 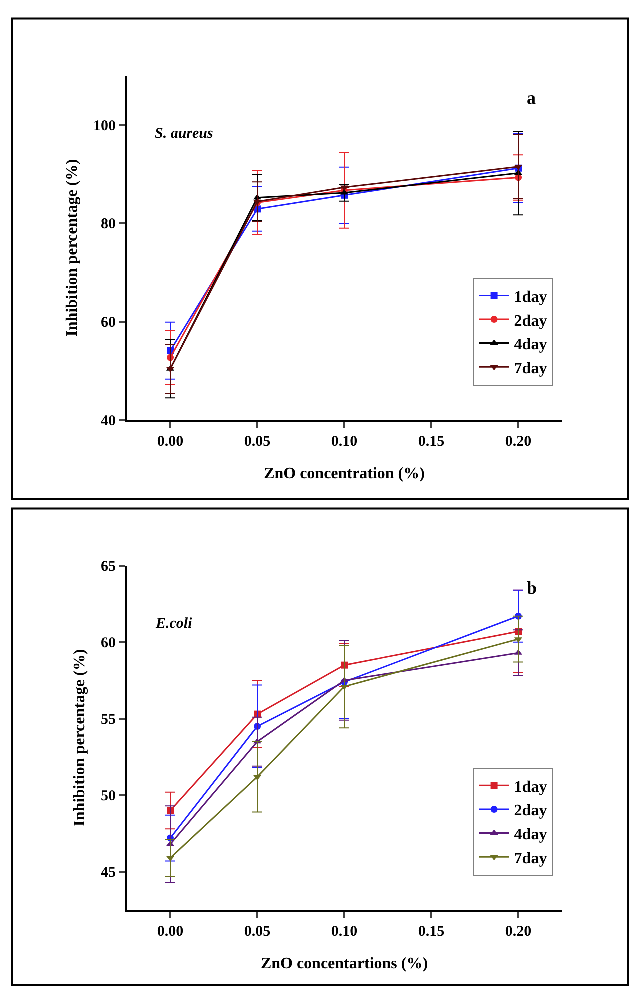 I want to click on y-tick-label: 80, so click(x=108, y=224).